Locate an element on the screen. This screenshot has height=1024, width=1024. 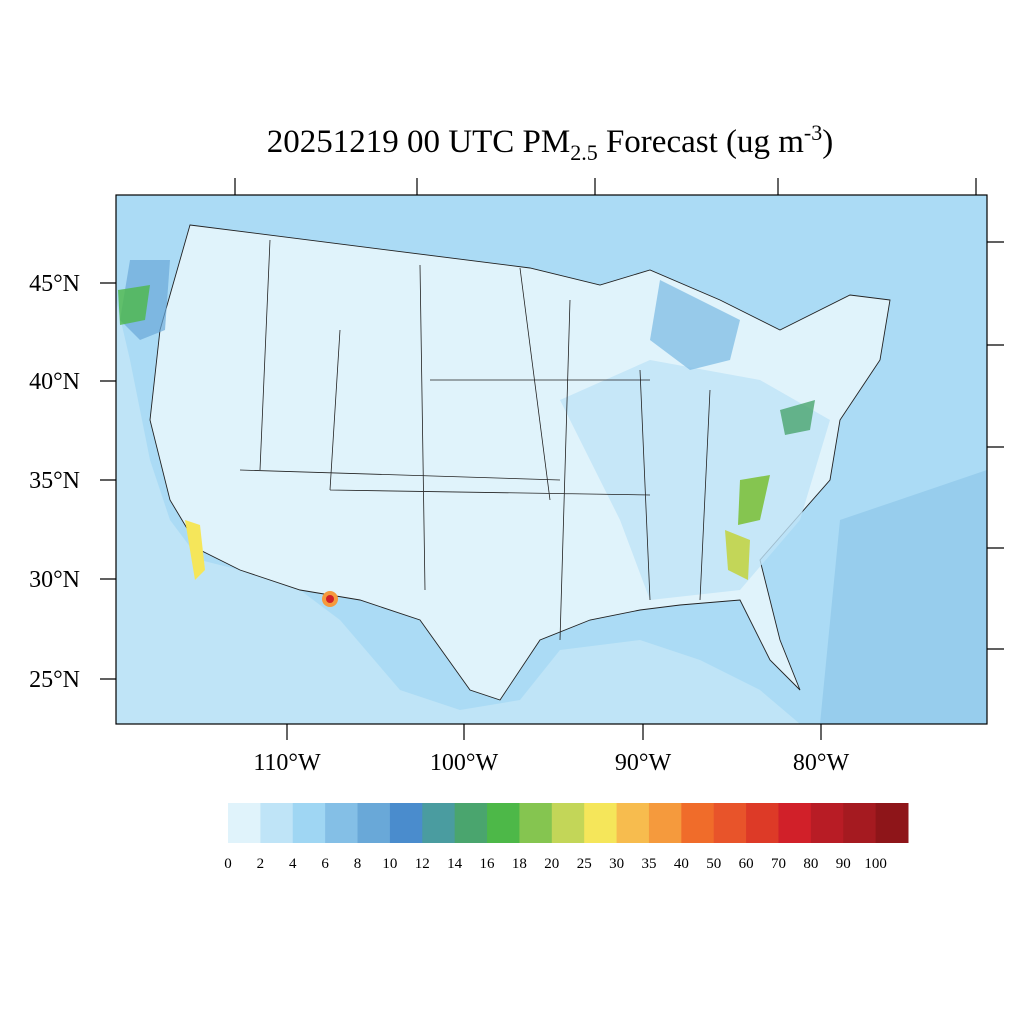
haze-east is located at coordinates (695, 480).